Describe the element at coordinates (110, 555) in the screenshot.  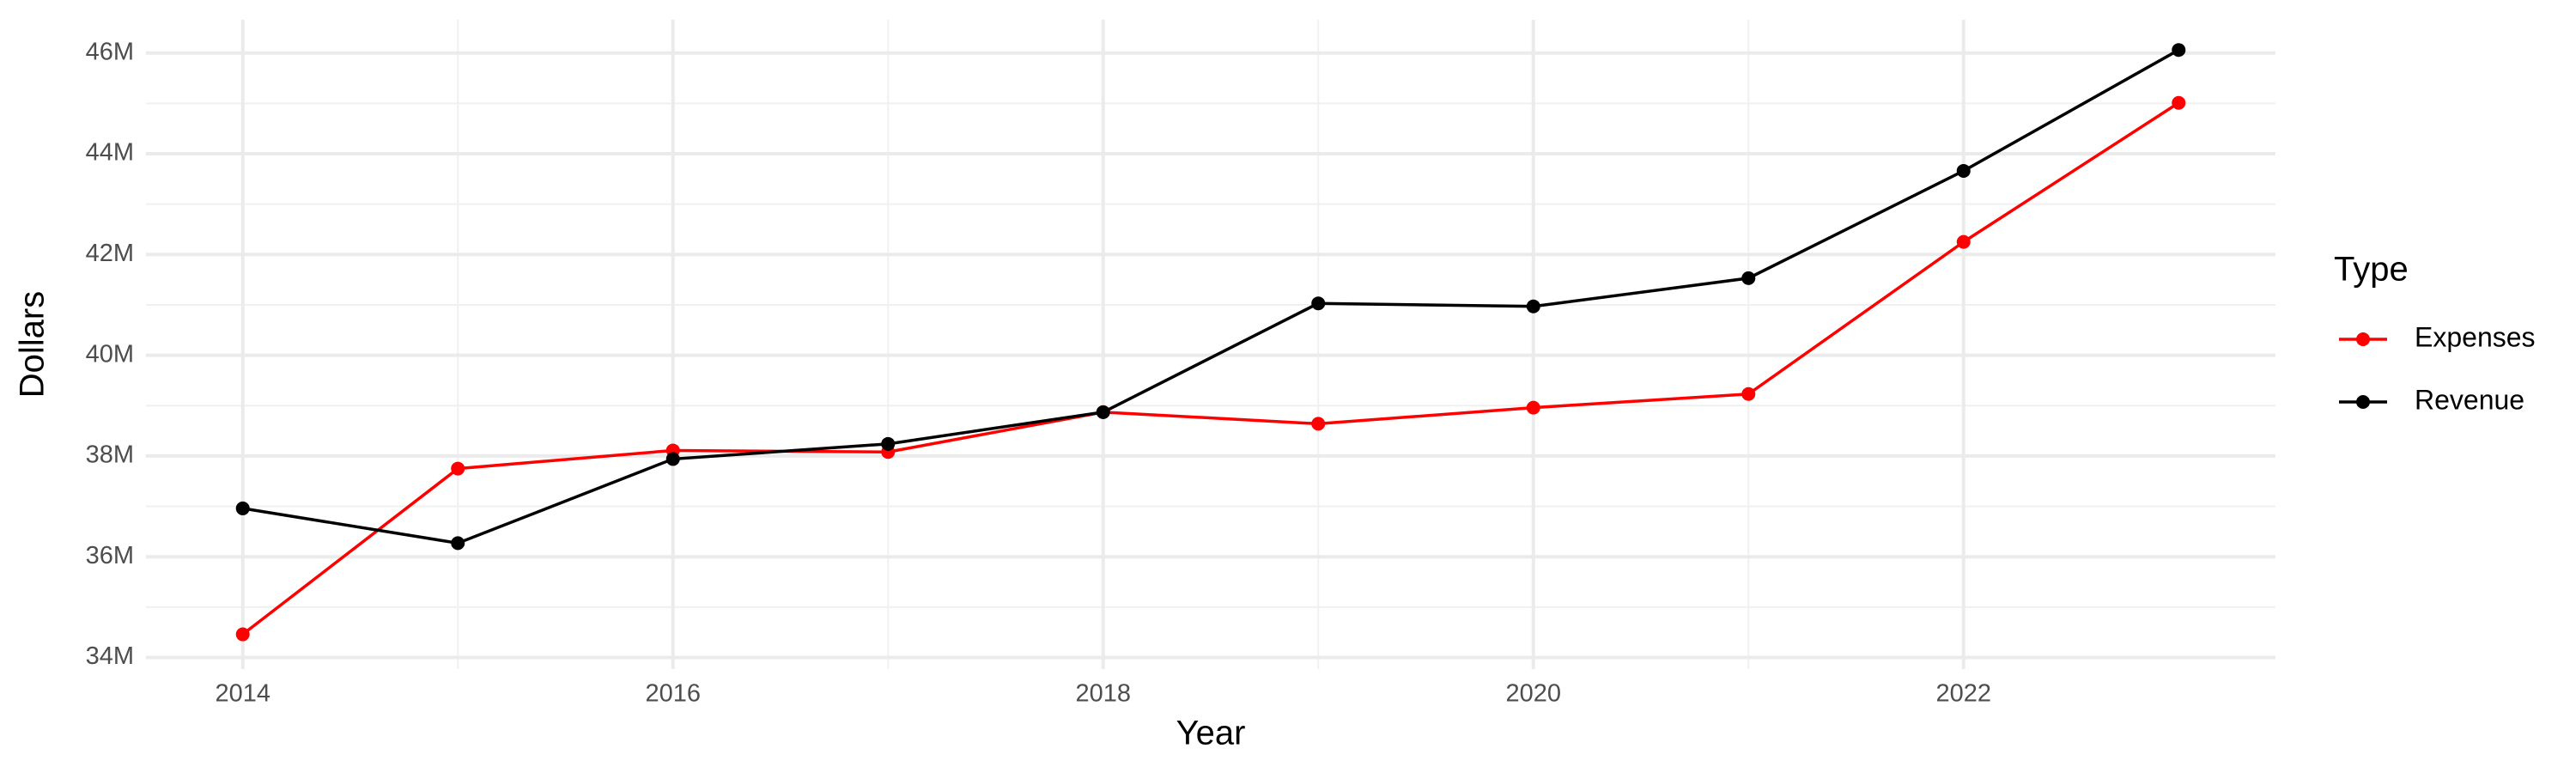
I see `y-tick-label: 36M` at that location.